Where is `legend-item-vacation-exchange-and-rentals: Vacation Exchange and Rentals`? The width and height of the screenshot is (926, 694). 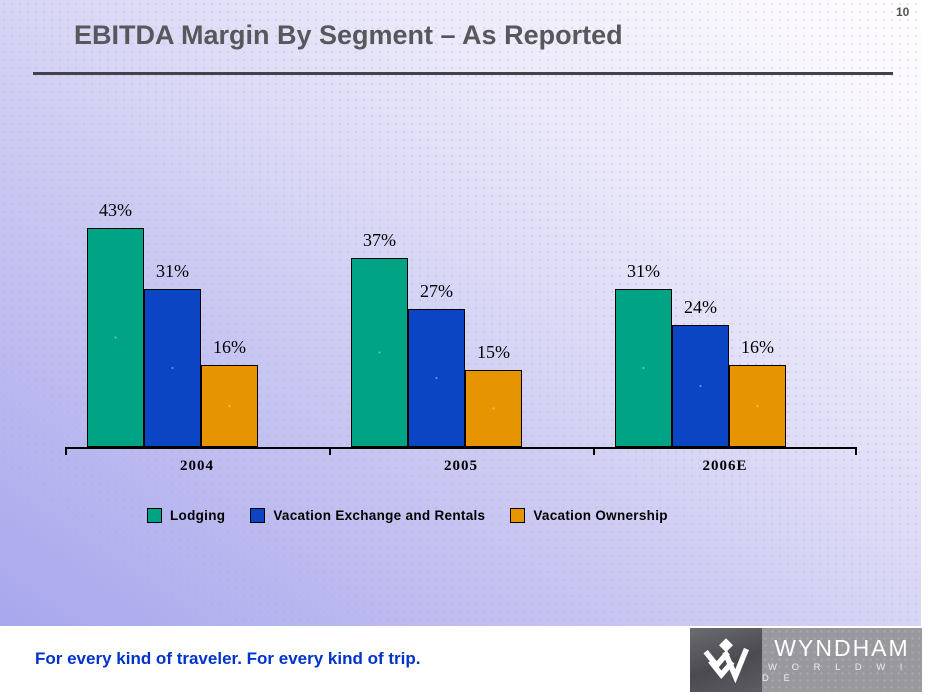 legend-item-vacation-exchange-and-rentals: Vacation Exchange and Rentals is located at coordinates (367, 515).